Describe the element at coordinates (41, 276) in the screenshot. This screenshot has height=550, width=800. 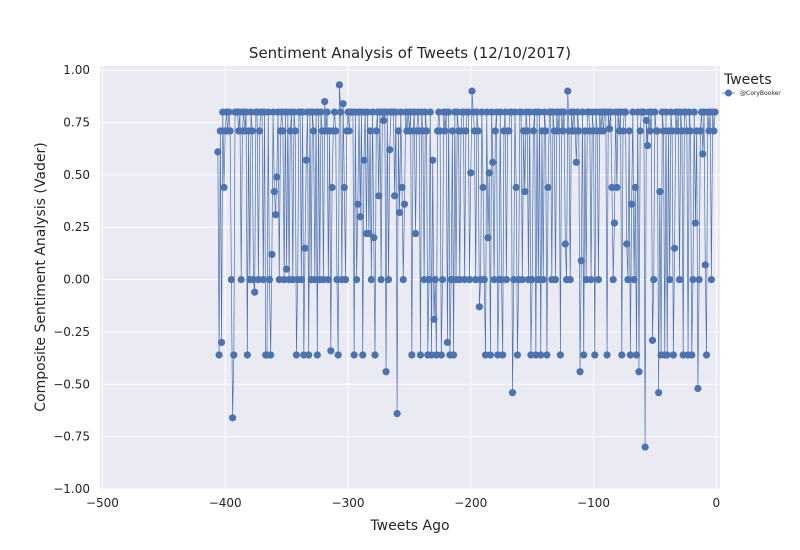
I see `y-axis-label: Composite Sentiment Analysis (Vader)` at that location.